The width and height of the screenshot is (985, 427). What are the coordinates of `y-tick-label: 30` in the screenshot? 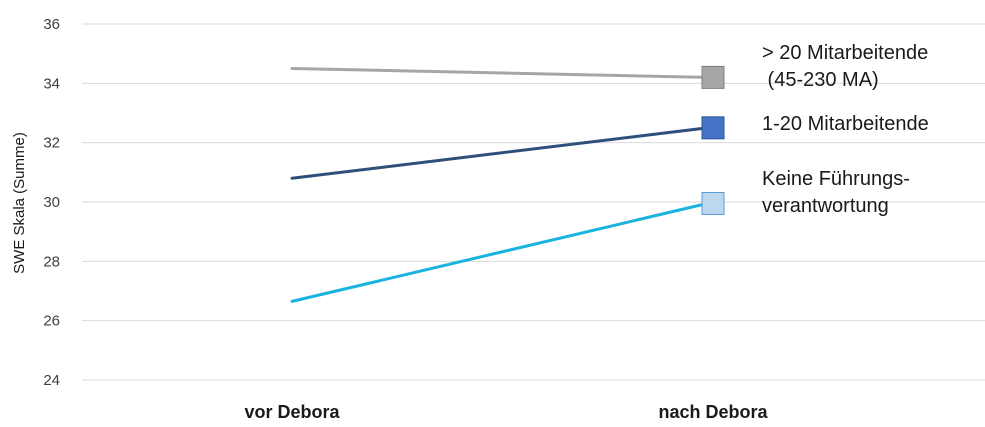 It's located at (51, 202).